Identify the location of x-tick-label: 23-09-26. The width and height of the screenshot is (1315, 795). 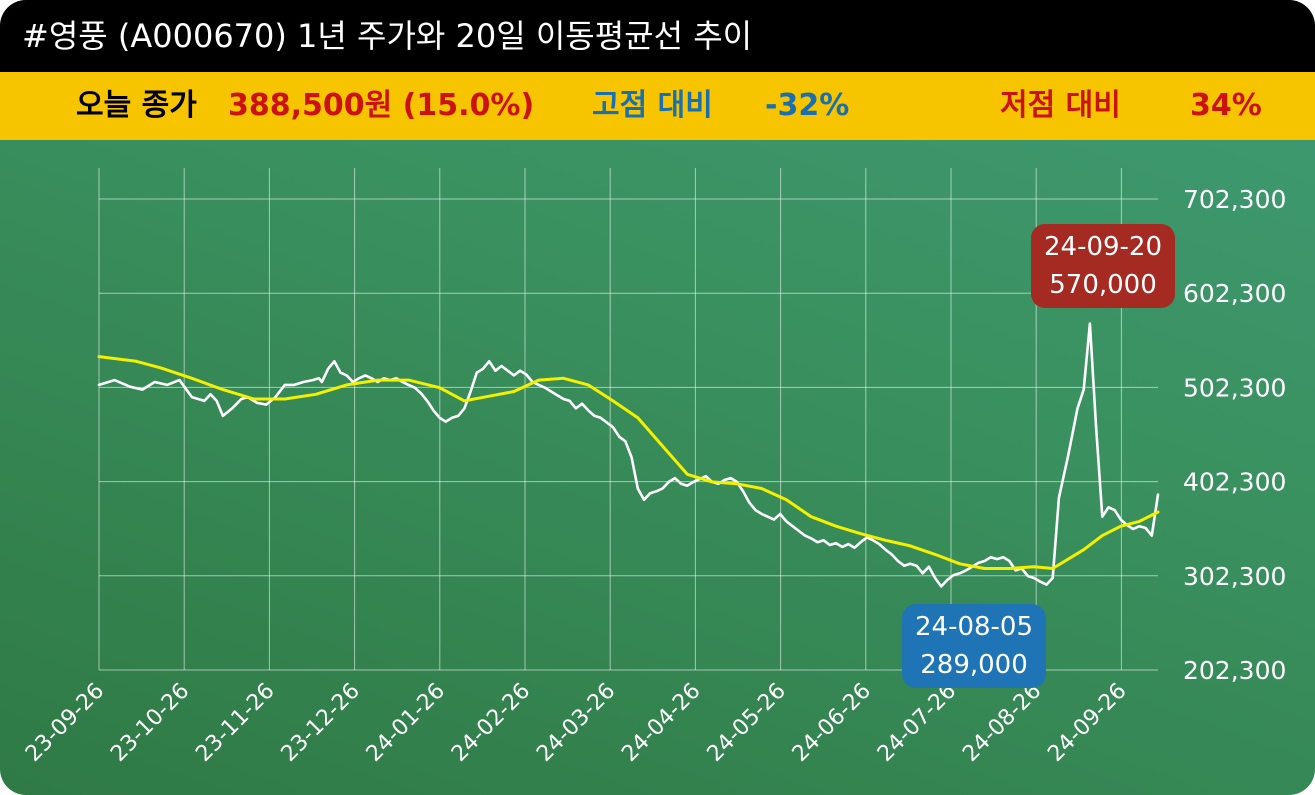
(65, 723).